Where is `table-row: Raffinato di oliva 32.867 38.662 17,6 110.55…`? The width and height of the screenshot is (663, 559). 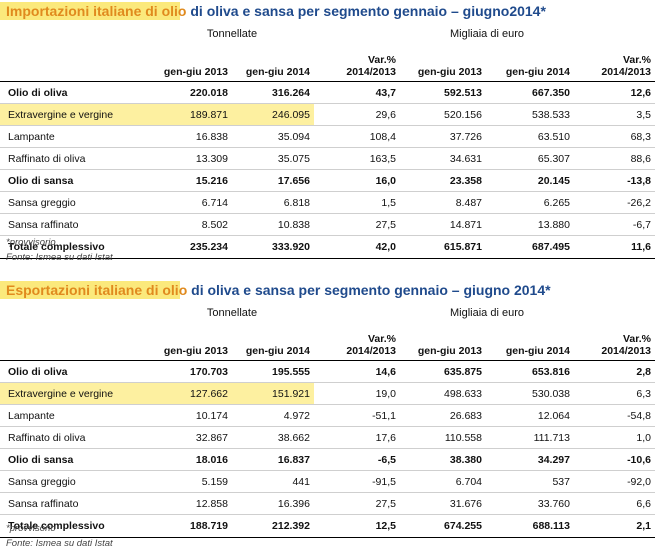 table-row: Raffinato di oliva 32.867 38.662 17,6 110.55… is located at coordinates (327, 438).